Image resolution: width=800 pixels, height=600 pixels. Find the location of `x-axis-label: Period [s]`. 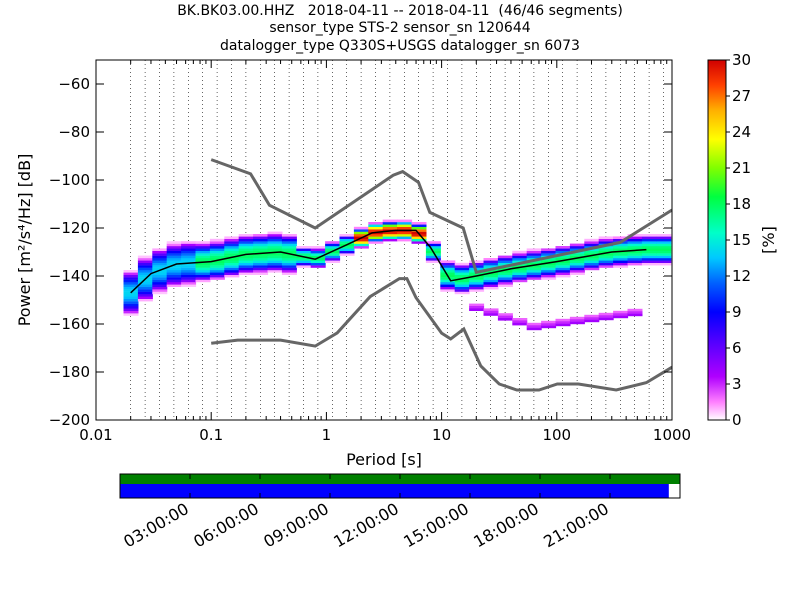

x-axis-label: Period [s] is located at coordinates (384, 459).